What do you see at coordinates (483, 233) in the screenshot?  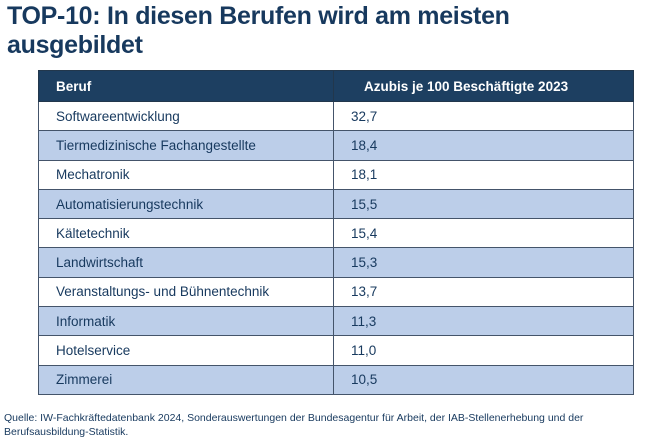 I see `value-cell: 15,4` at bounding box center [483, 233].